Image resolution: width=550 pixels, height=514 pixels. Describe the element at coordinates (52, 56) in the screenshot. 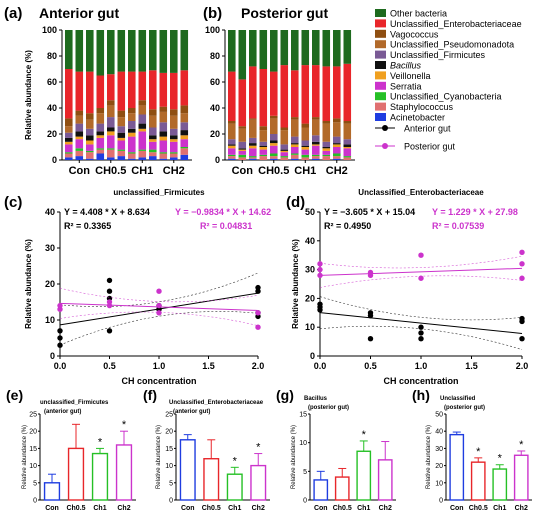

I see `y-tick-label-a: 80` at that location.